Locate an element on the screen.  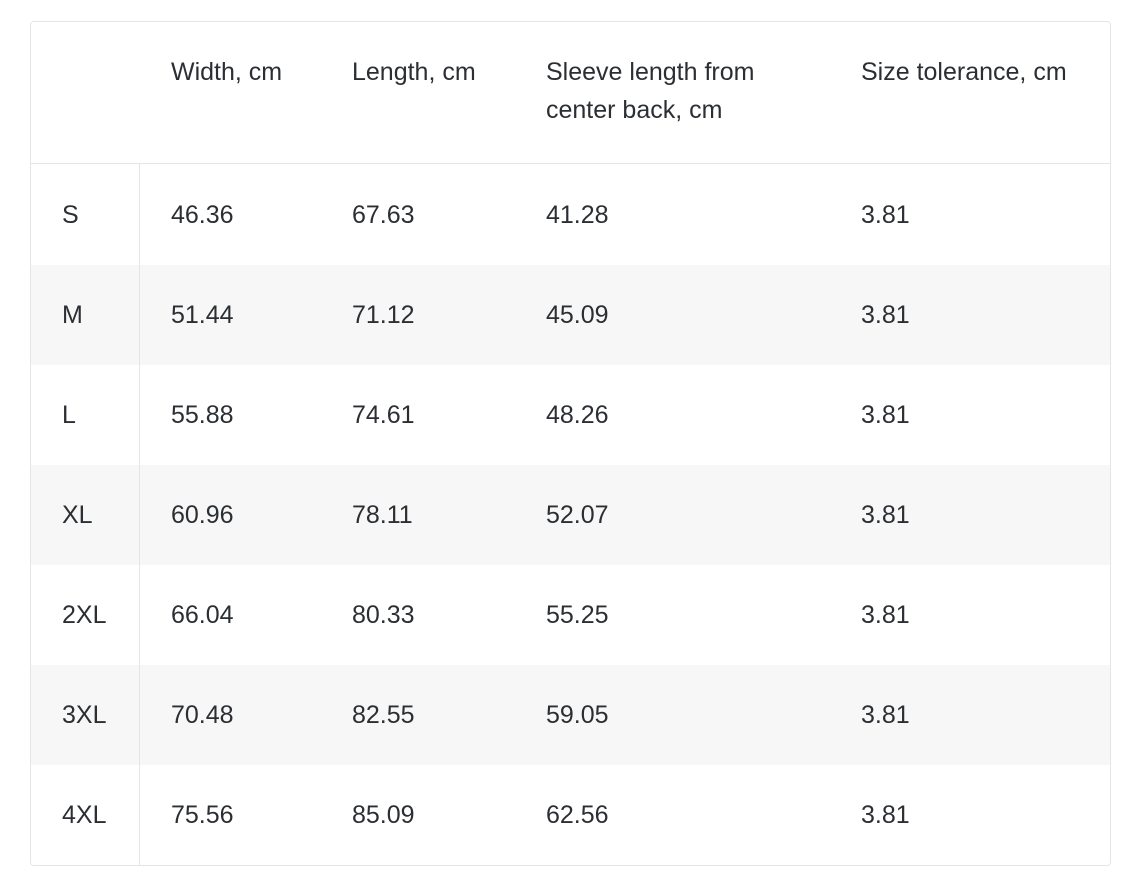
header-sleeve-length: Sleeve length from center back, cm is located at coordinates (650, 91).